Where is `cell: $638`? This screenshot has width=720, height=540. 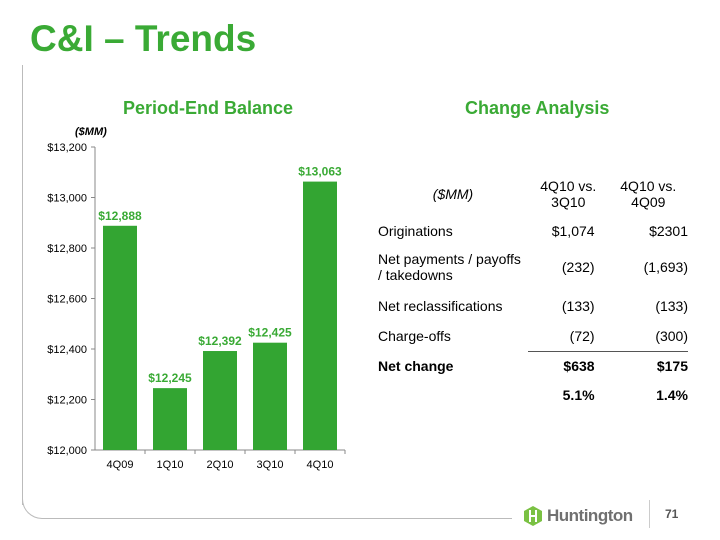 cell: $638 is located at coordinates (579, 366).